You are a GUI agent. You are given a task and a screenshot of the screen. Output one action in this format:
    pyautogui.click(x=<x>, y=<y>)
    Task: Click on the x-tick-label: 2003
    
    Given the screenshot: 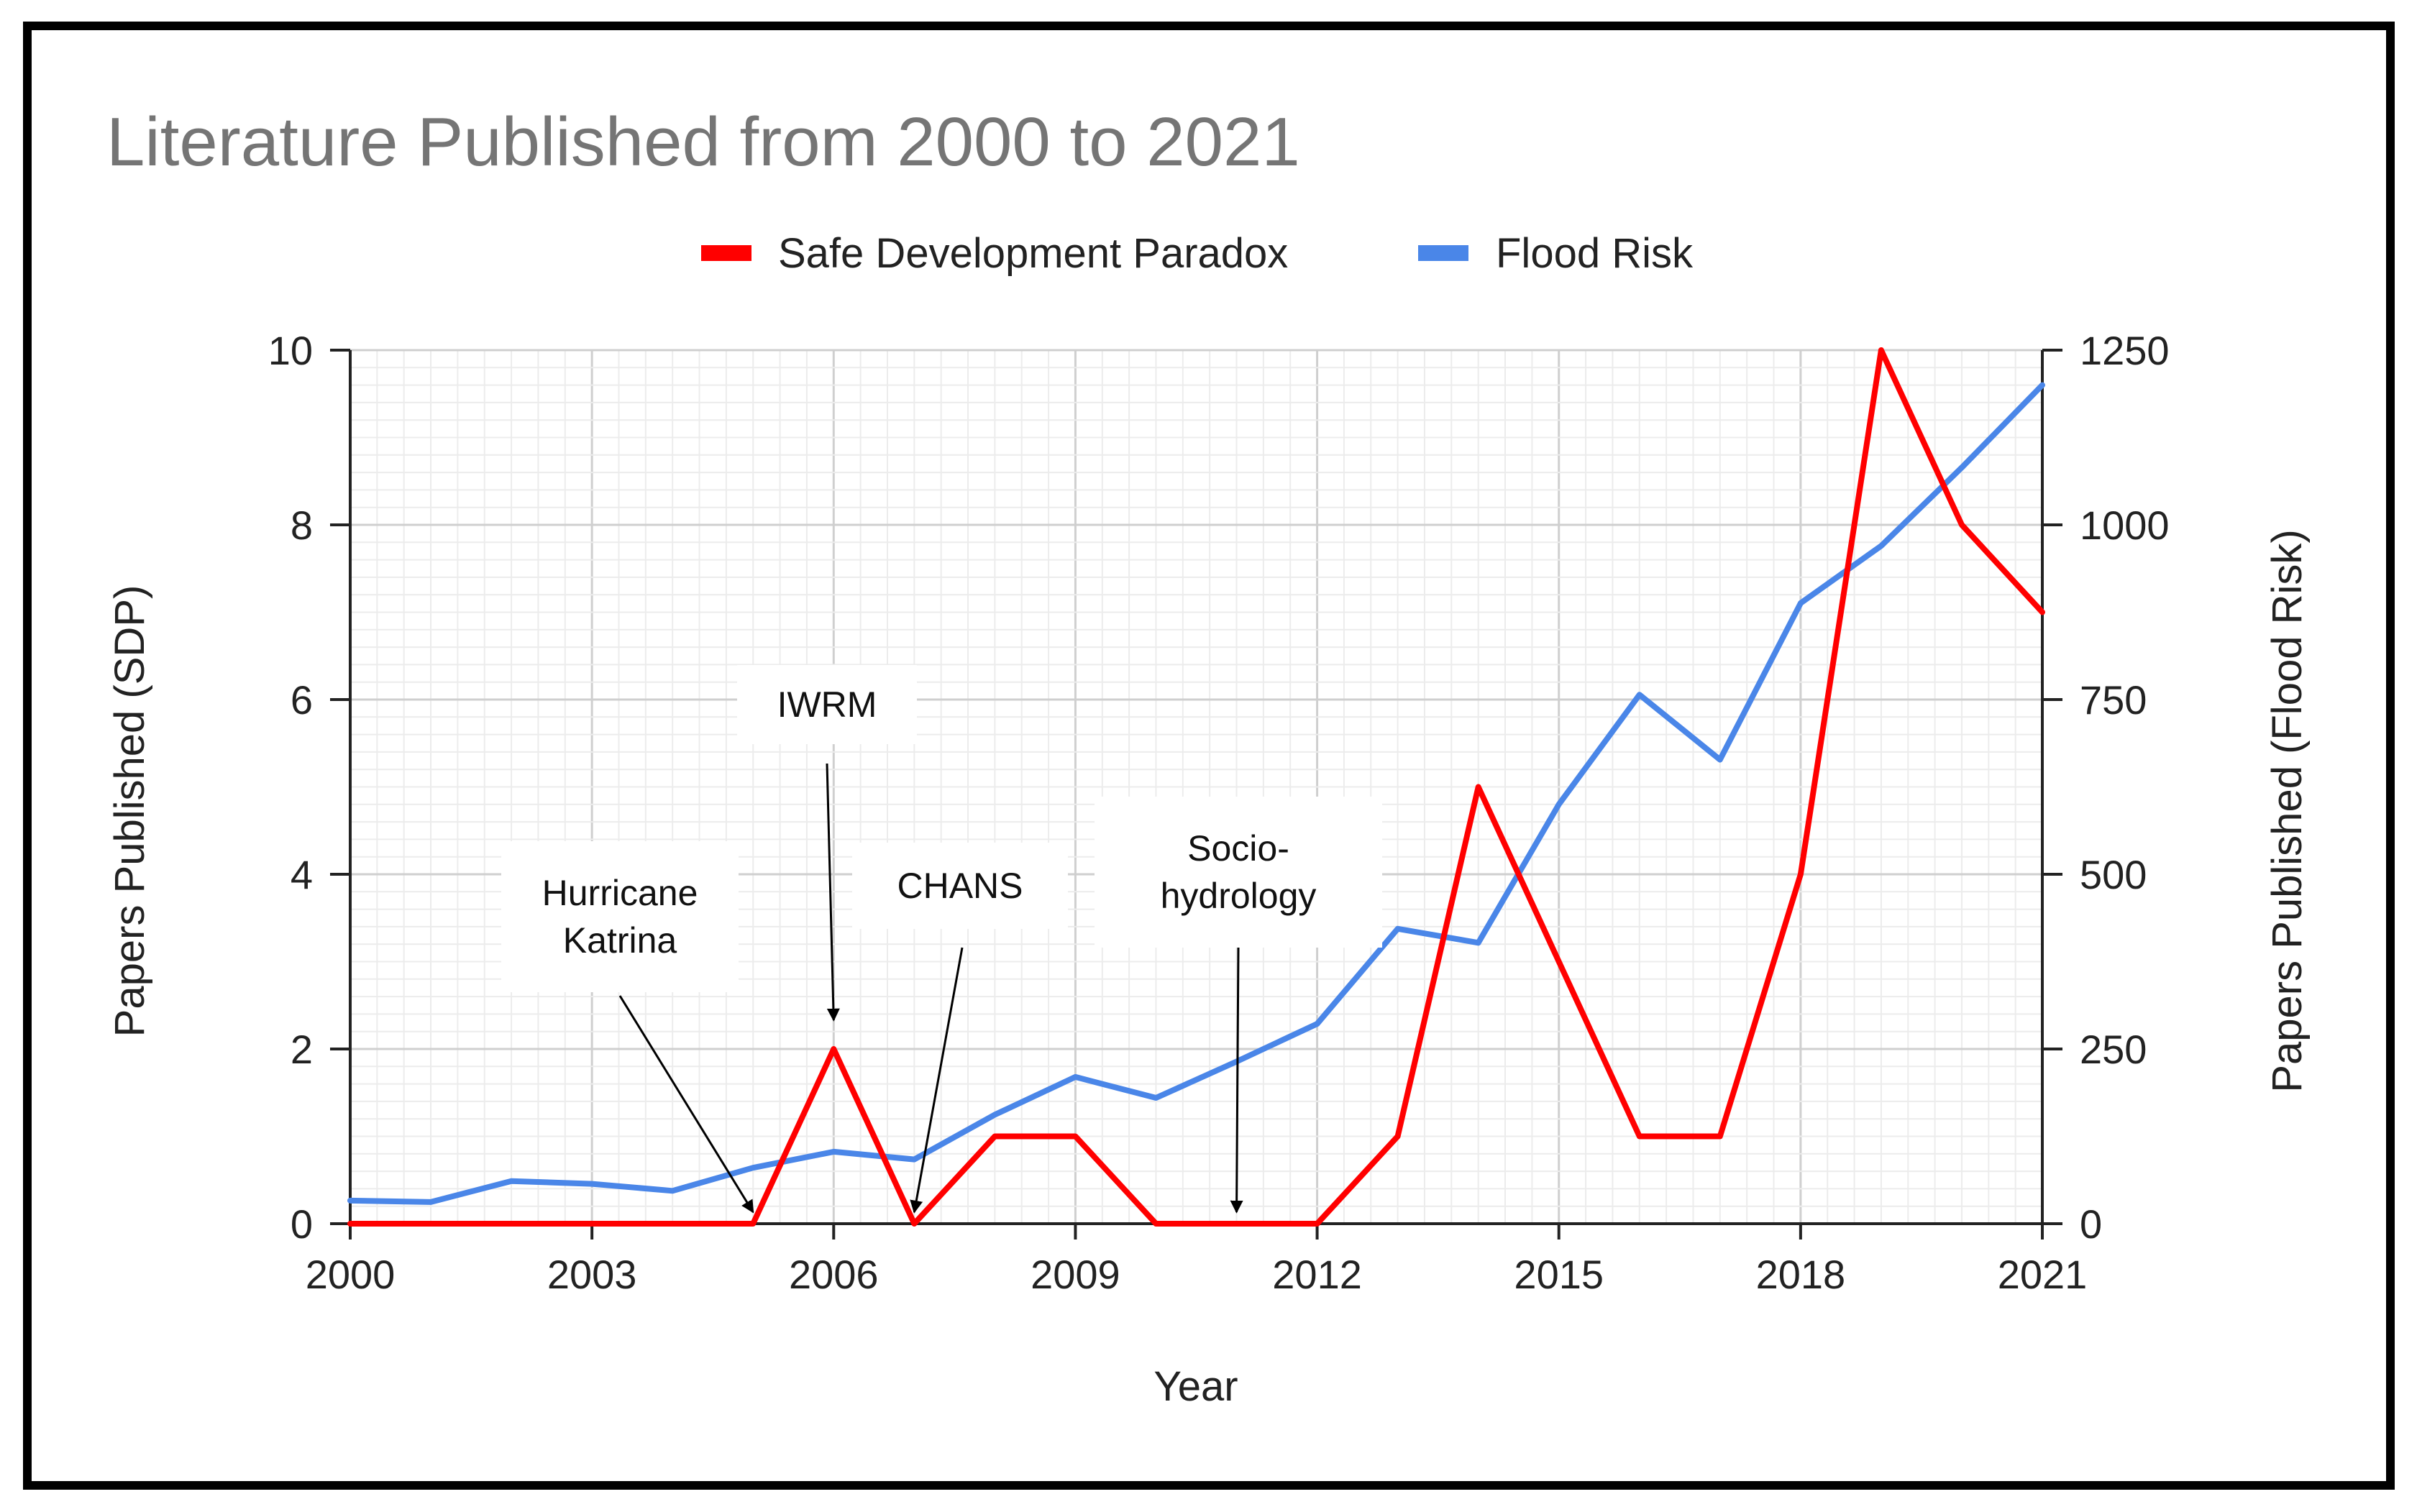 What is the action you would take?
    pyautogui.click(x=592, y=1274)
    